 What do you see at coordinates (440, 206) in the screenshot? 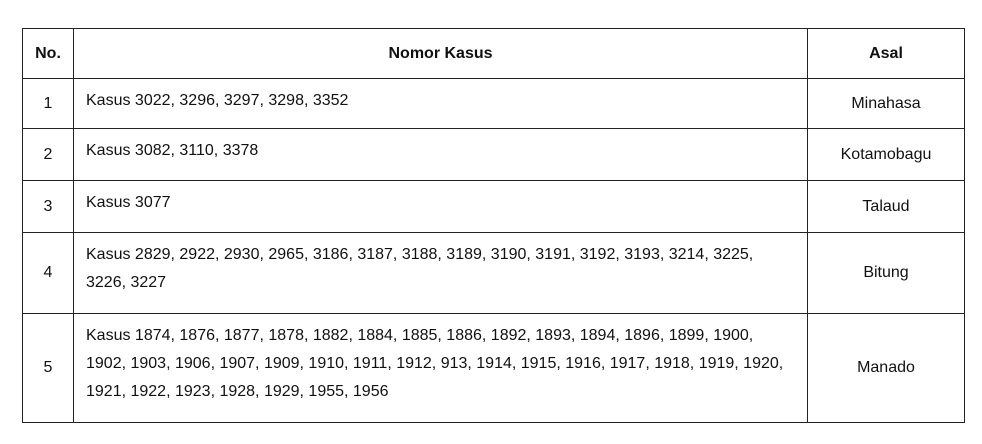
I see `case-numbers: Kasus 3077` at bounding box center [440, 206].